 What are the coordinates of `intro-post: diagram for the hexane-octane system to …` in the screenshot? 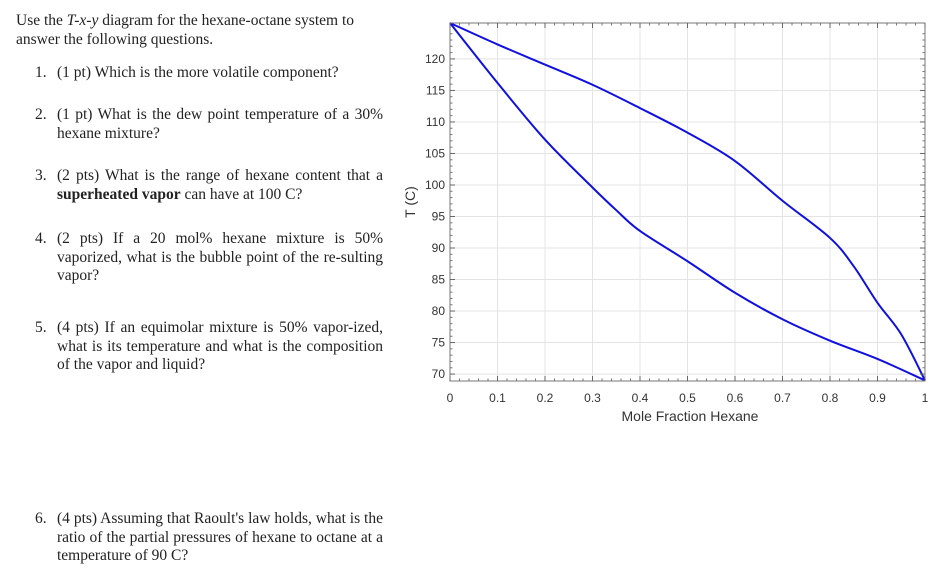 It's located at (185, 30).